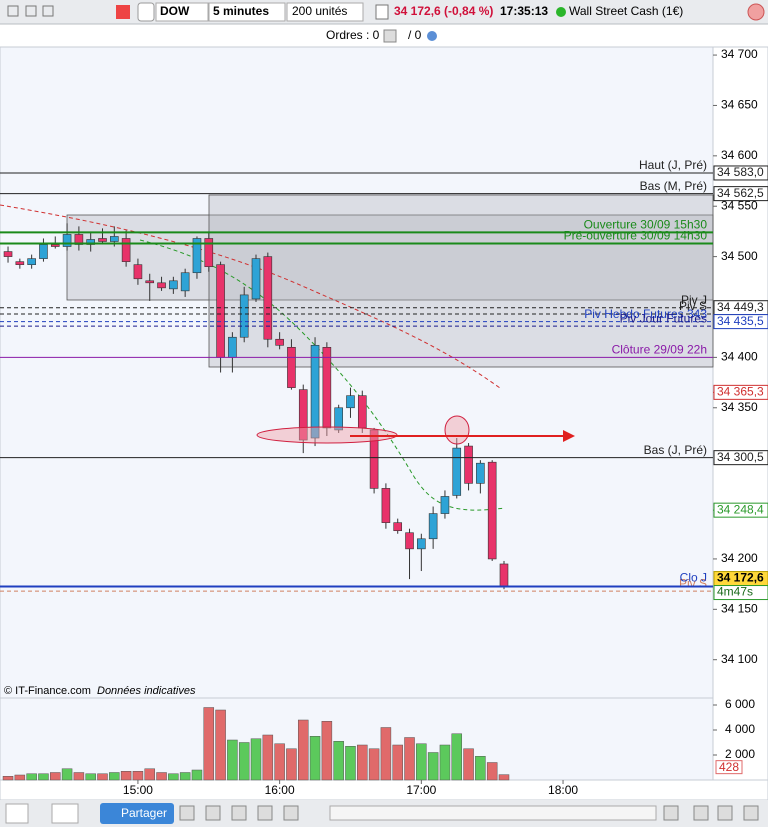  What do you see at coordinates (756, 12) in the screenshot?
I see `refresh-button` at bounding box center [756, 12].